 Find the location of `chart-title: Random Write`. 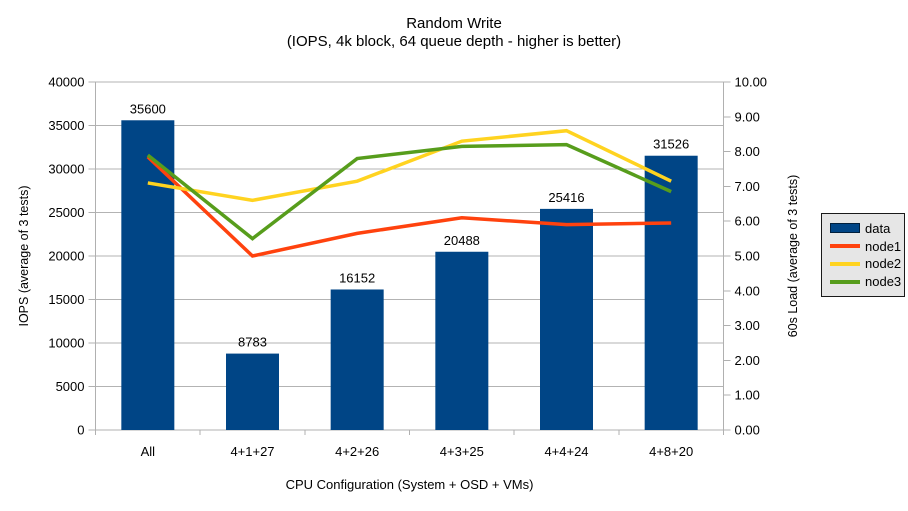

chart-title: Random Write is located at coordinates (454, 23).